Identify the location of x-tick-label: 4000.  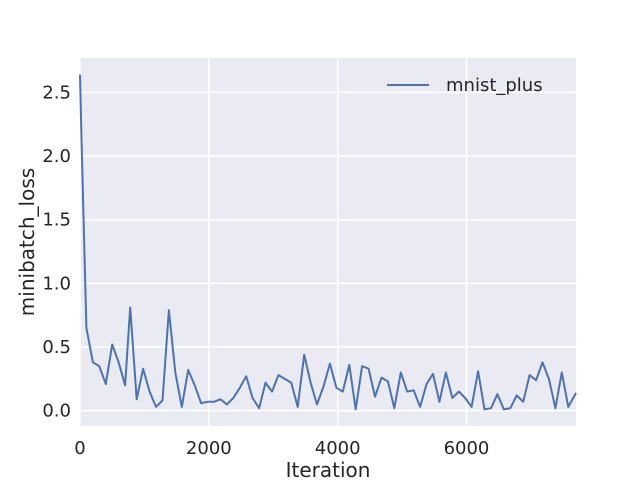
(338, 448).